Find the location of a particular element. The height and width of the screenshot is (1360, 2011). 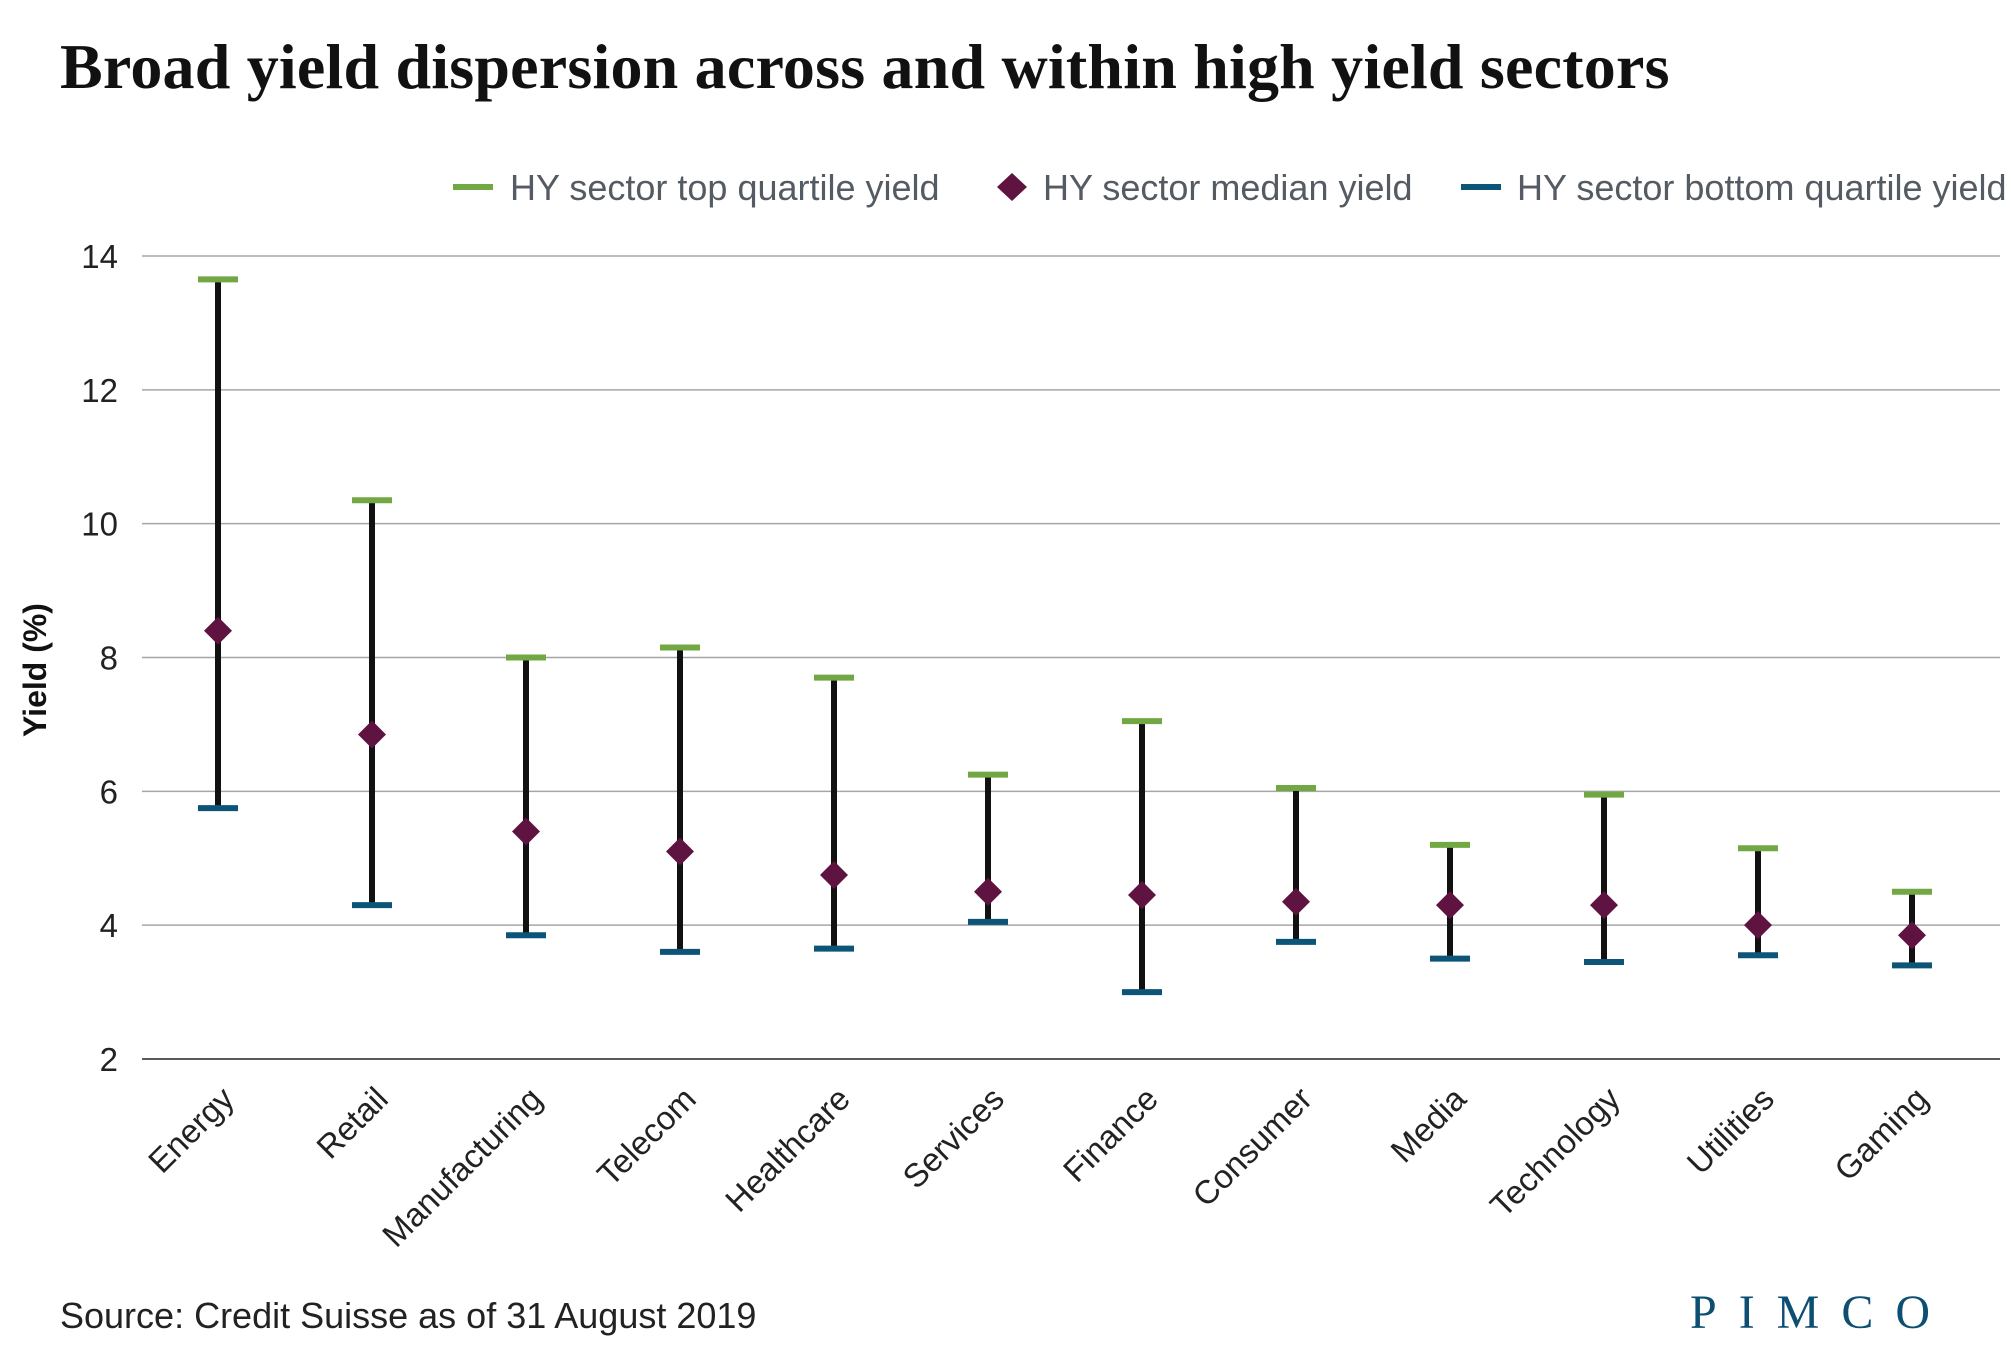

category-label: Finance is located at coordinates (1110, 1134).